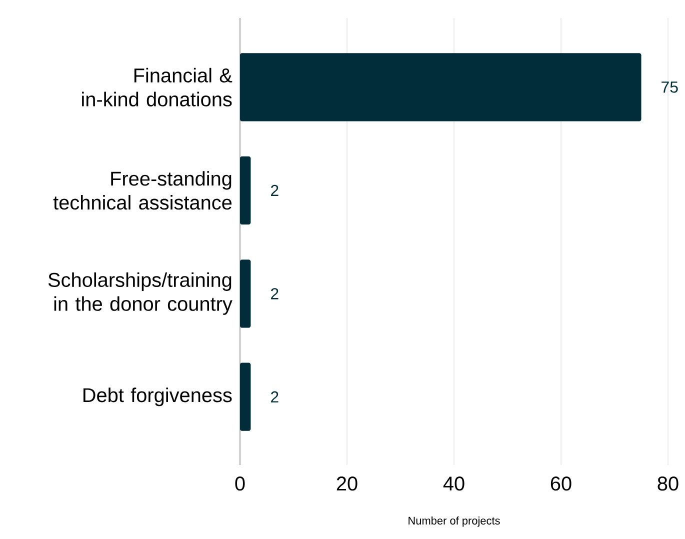 The image size is (685, 539). Describe the element at coordinates (140, 293) in the screenshot. I see `y-tick-label: Scholarships/training in the donor country` at that location.